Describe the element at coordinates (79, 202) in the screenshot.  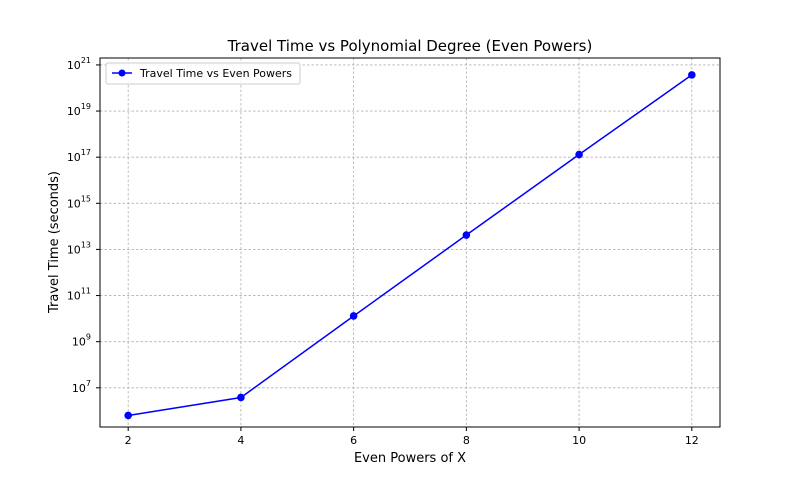
I see `y-tick-label: 10¹⁵` at that location.